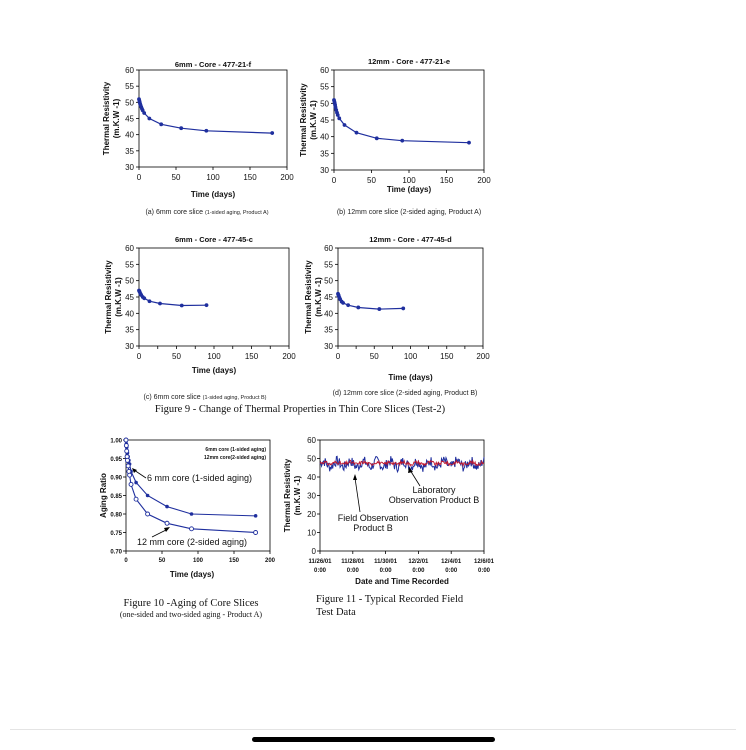 Image resolution: width=746 pixels, height=750 pixels. Describe the element at coordinates (410, 239) in the screenshot. I see `chart-title: 12mm - Core - 477-45-d` at that location.